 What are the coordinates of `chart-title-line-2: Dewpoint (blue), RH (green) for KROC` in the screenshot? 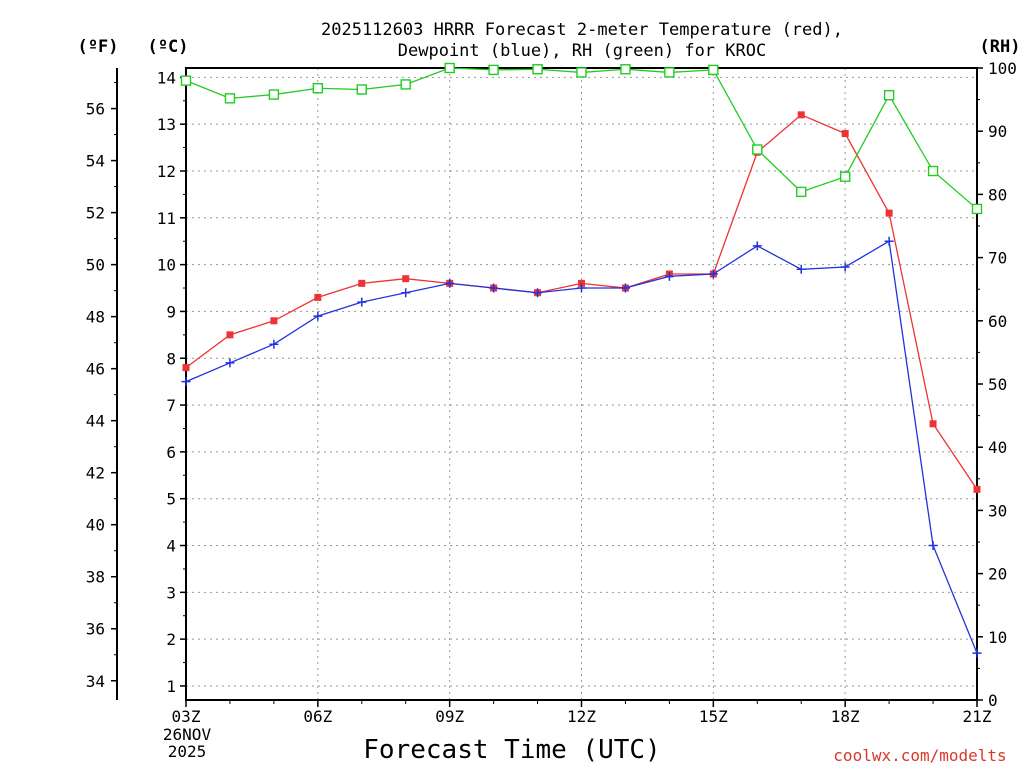 It's located at (582, 51).